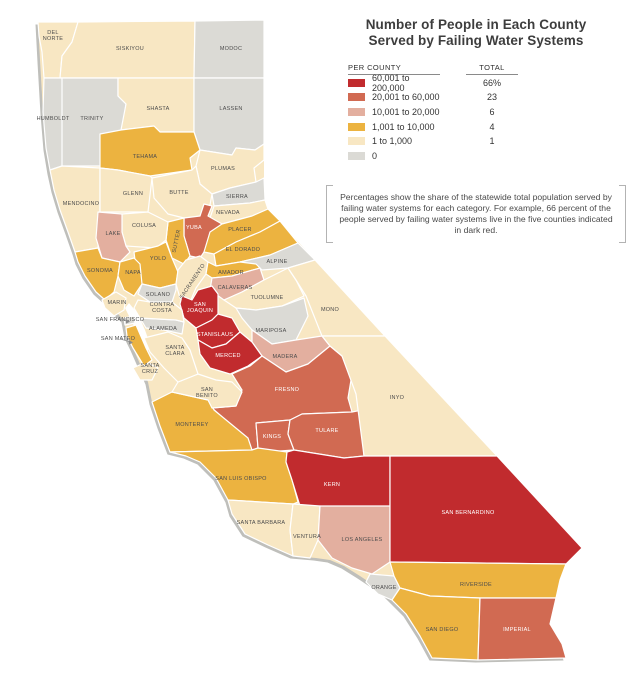 This screenshot has width=640, height=687. I want to click on county-mariposa, so click(272, 321).